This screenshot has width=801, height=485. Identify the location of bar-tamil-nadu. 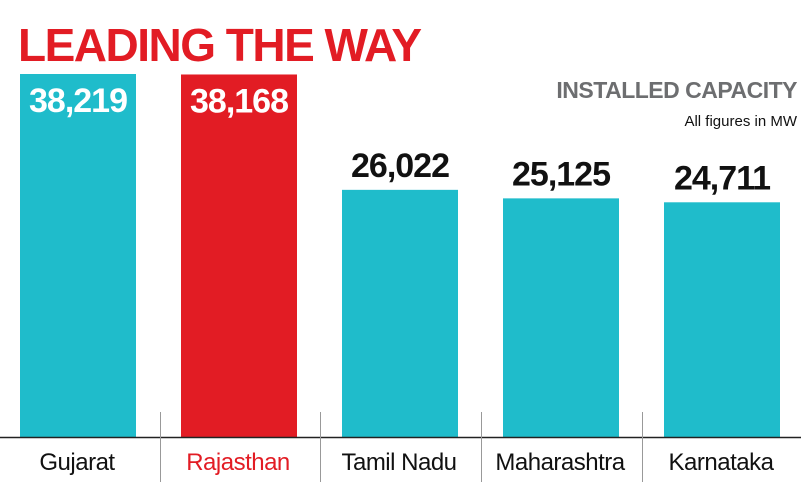
(400, 313).